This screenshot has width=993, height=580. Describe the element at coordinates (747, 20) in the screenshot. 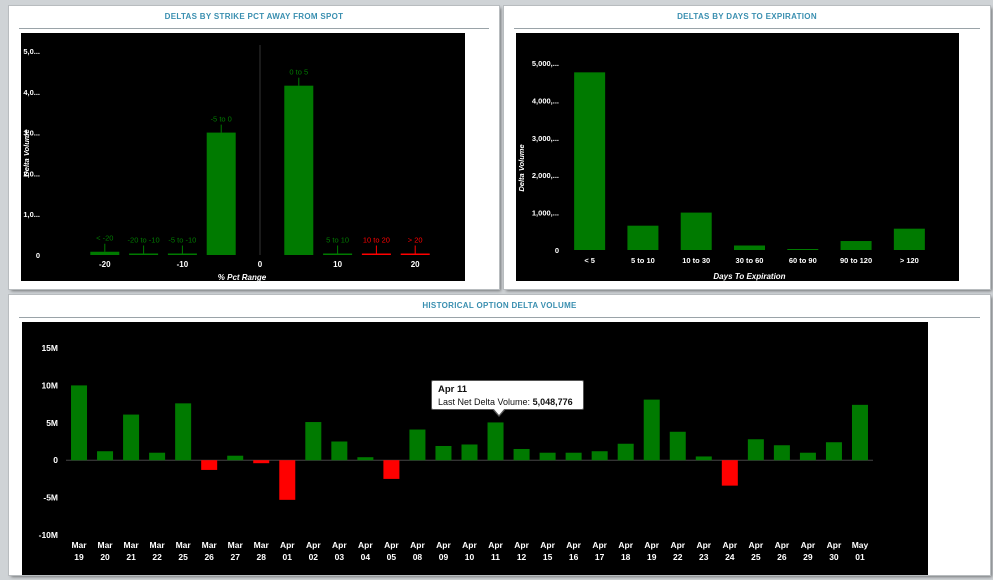

I see `dte-panel-title: DELTAS BY DAYS TO EXPIRATION` at that location.